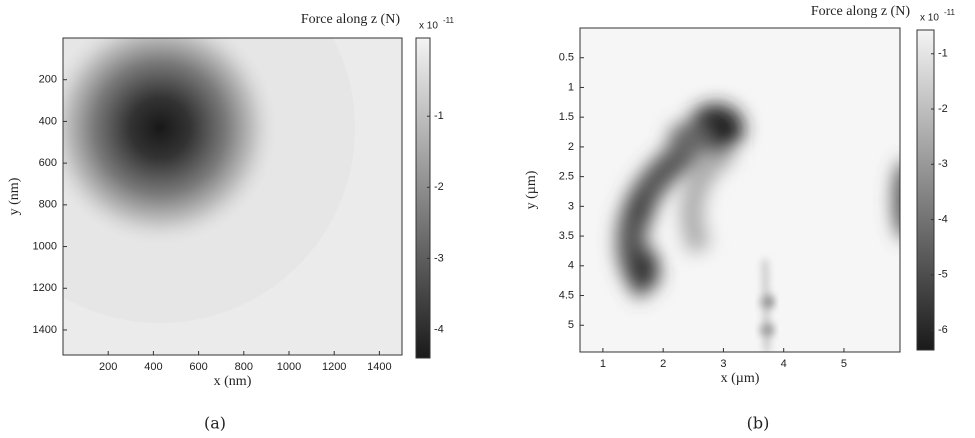  I want to click on colorbar-tick-label: -6, so click(943, 330).